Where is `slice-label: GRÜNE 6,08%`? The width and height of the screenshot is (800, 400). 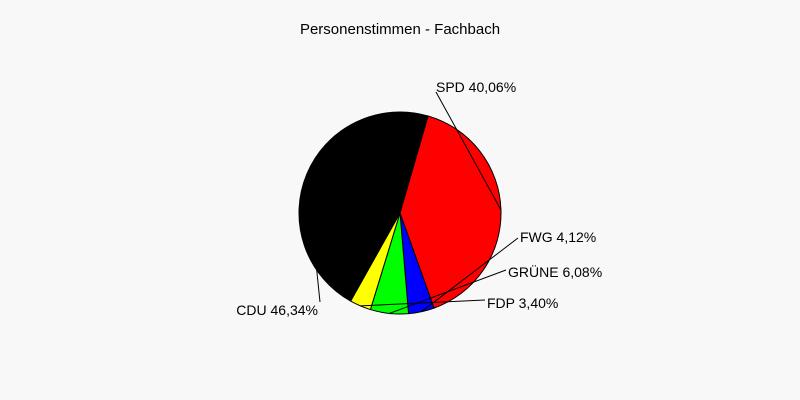
slice-label: GRÜNE 6,08% is located at coordinates (555, 271).